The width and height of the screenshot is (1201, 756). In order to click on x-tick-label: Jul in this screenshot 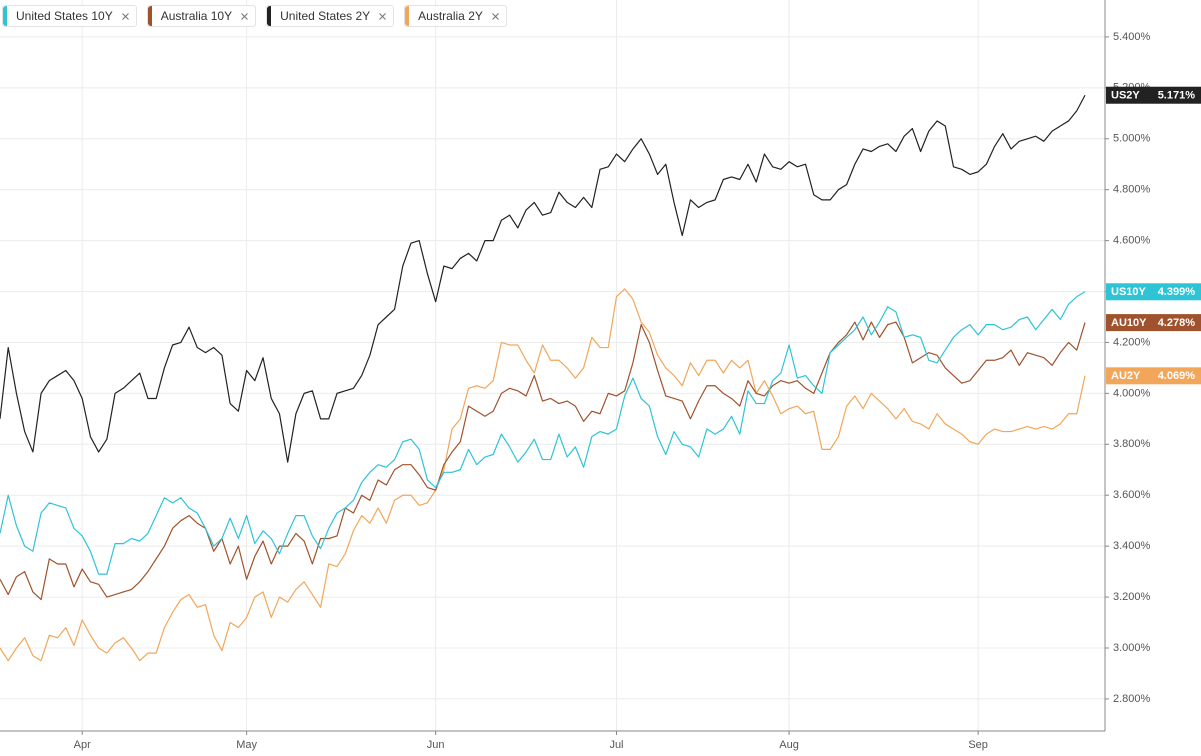, I will do `click(616, 745)`.